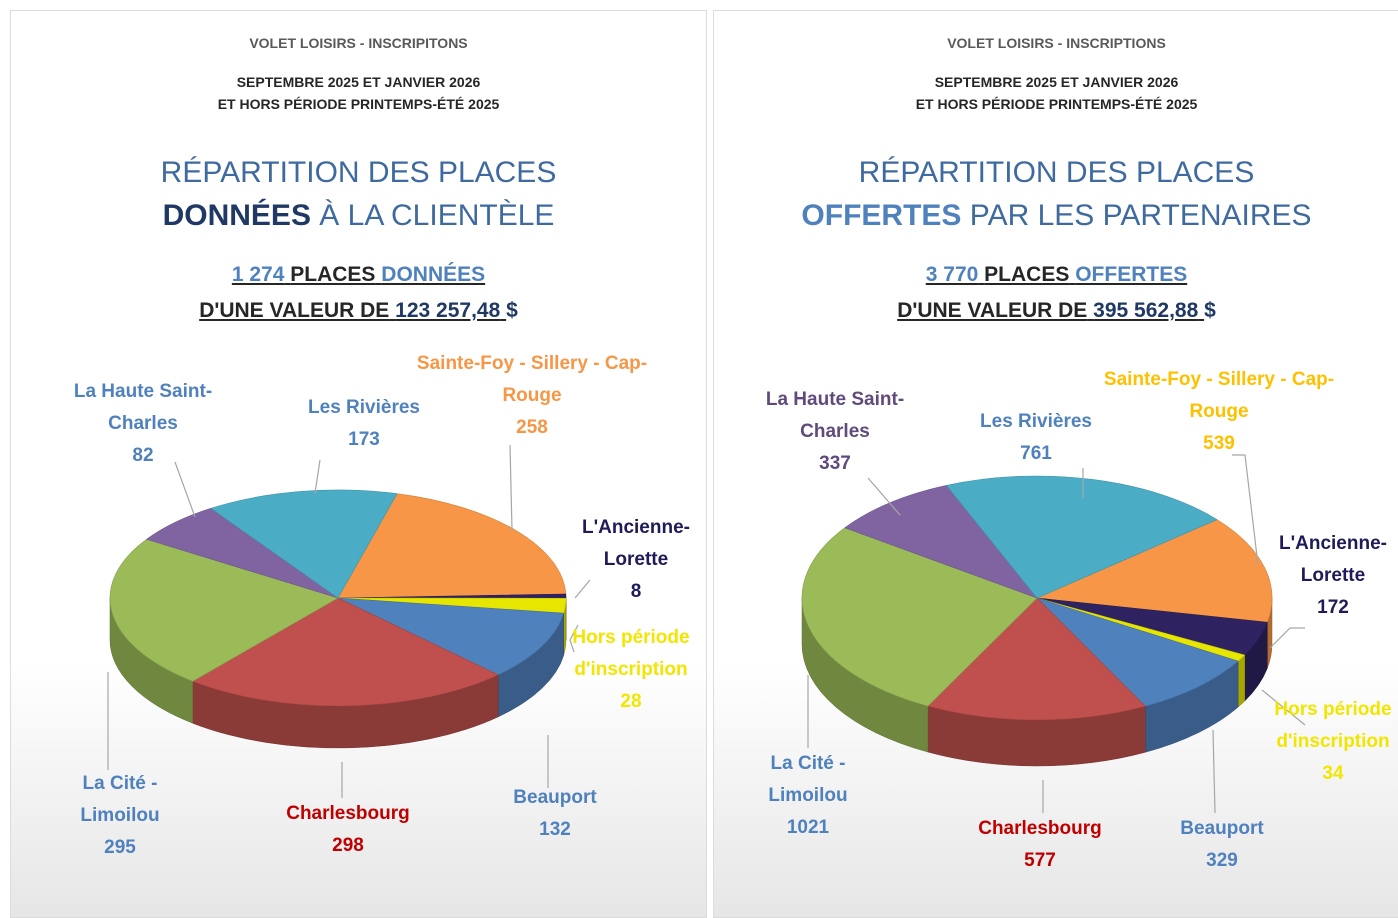  What do you see at coordinates (348, 846) in the screenshot?
I see `label-value: 298` at bounding box center [348, 846].